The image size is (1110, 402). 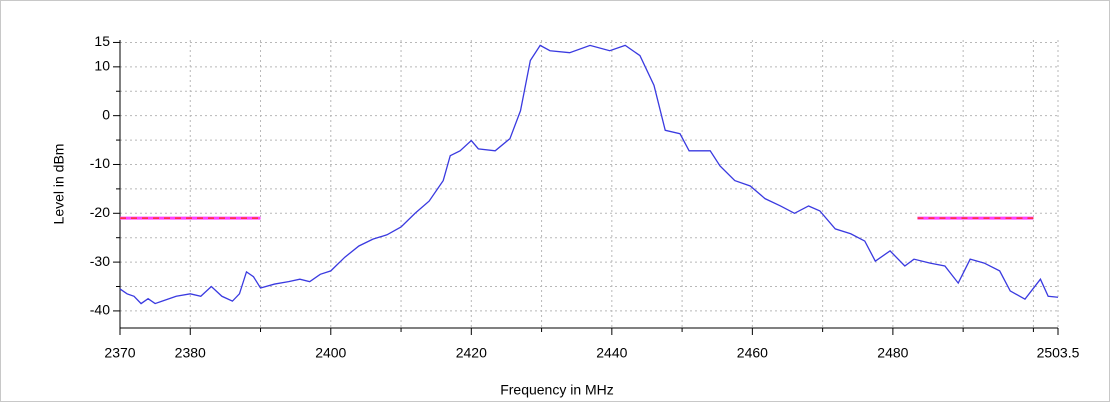 What do you see at coordinates (1058, 353) in the screenshot?
I see `x-tick-label: 2503.5` at bounding box center [1058, 353].